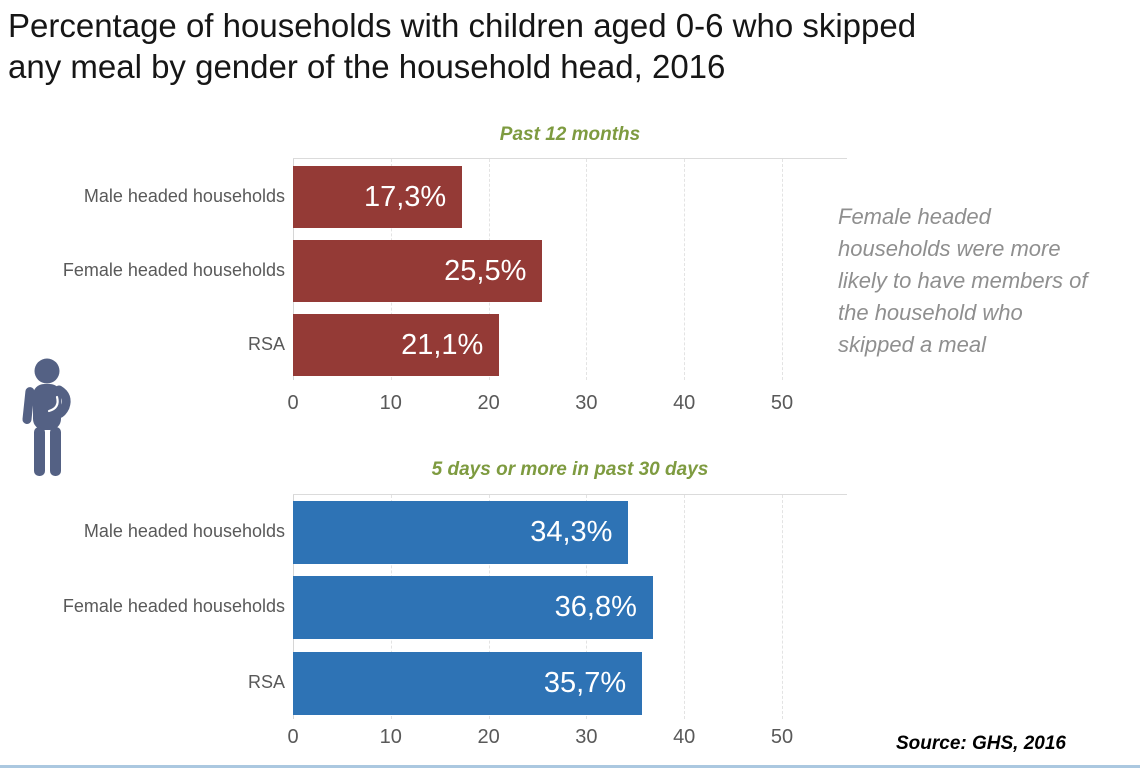 The width and height of the screenshot is (1140, 772). What do you see at coordinates (930, 312) in the screenshot?
I see `annotation-line: the household who` at bounding box center [930, 312].